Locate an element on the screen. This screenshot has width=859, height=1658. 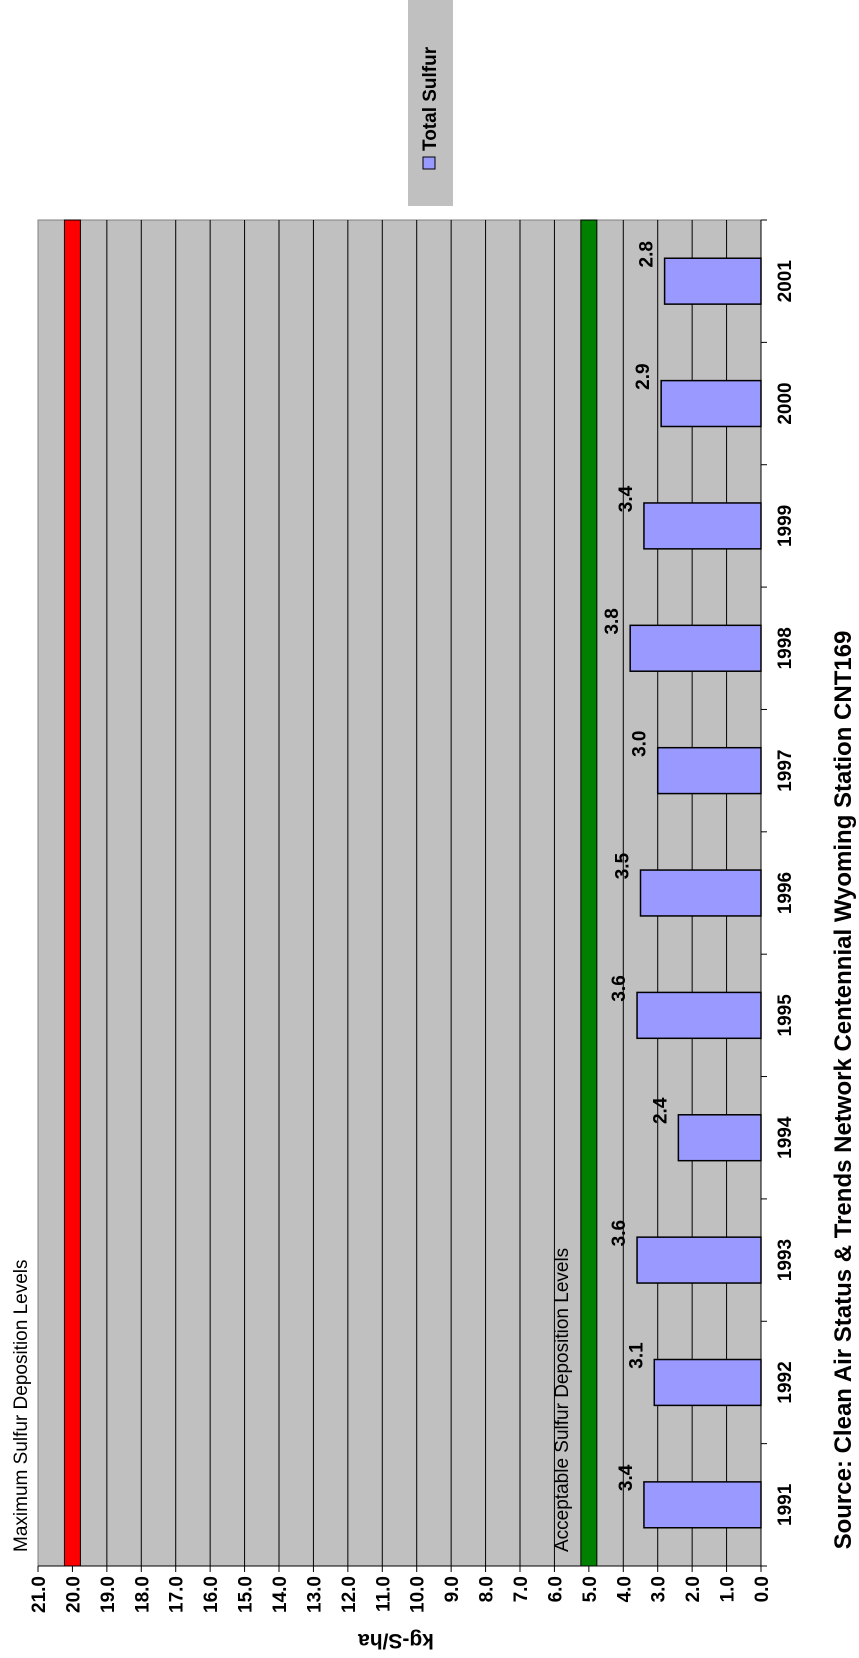
max-deposition-label: Maximum Sulfur Deposition Levels is located at coordinates (21, 1405).